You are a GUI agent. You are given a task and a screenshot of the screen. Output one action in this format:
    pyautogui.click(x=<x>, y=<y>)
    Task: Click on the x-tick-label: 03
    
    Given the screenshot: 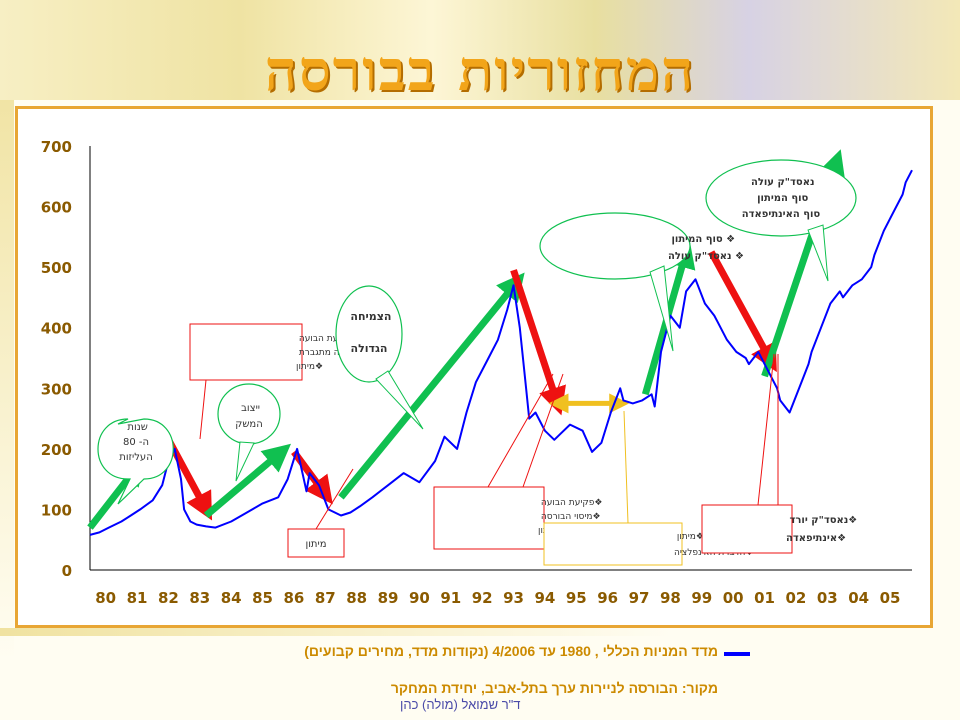 What is the action you would take?
    pyautogui.click(x=827, y=598)
    